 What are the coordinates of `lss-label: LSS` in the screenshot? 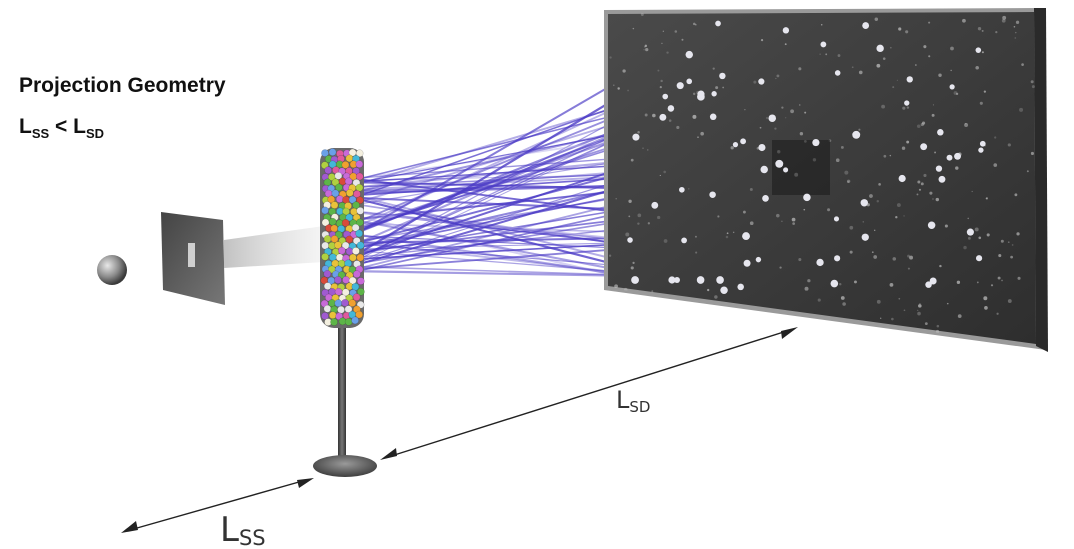 It's located at (243, 529).